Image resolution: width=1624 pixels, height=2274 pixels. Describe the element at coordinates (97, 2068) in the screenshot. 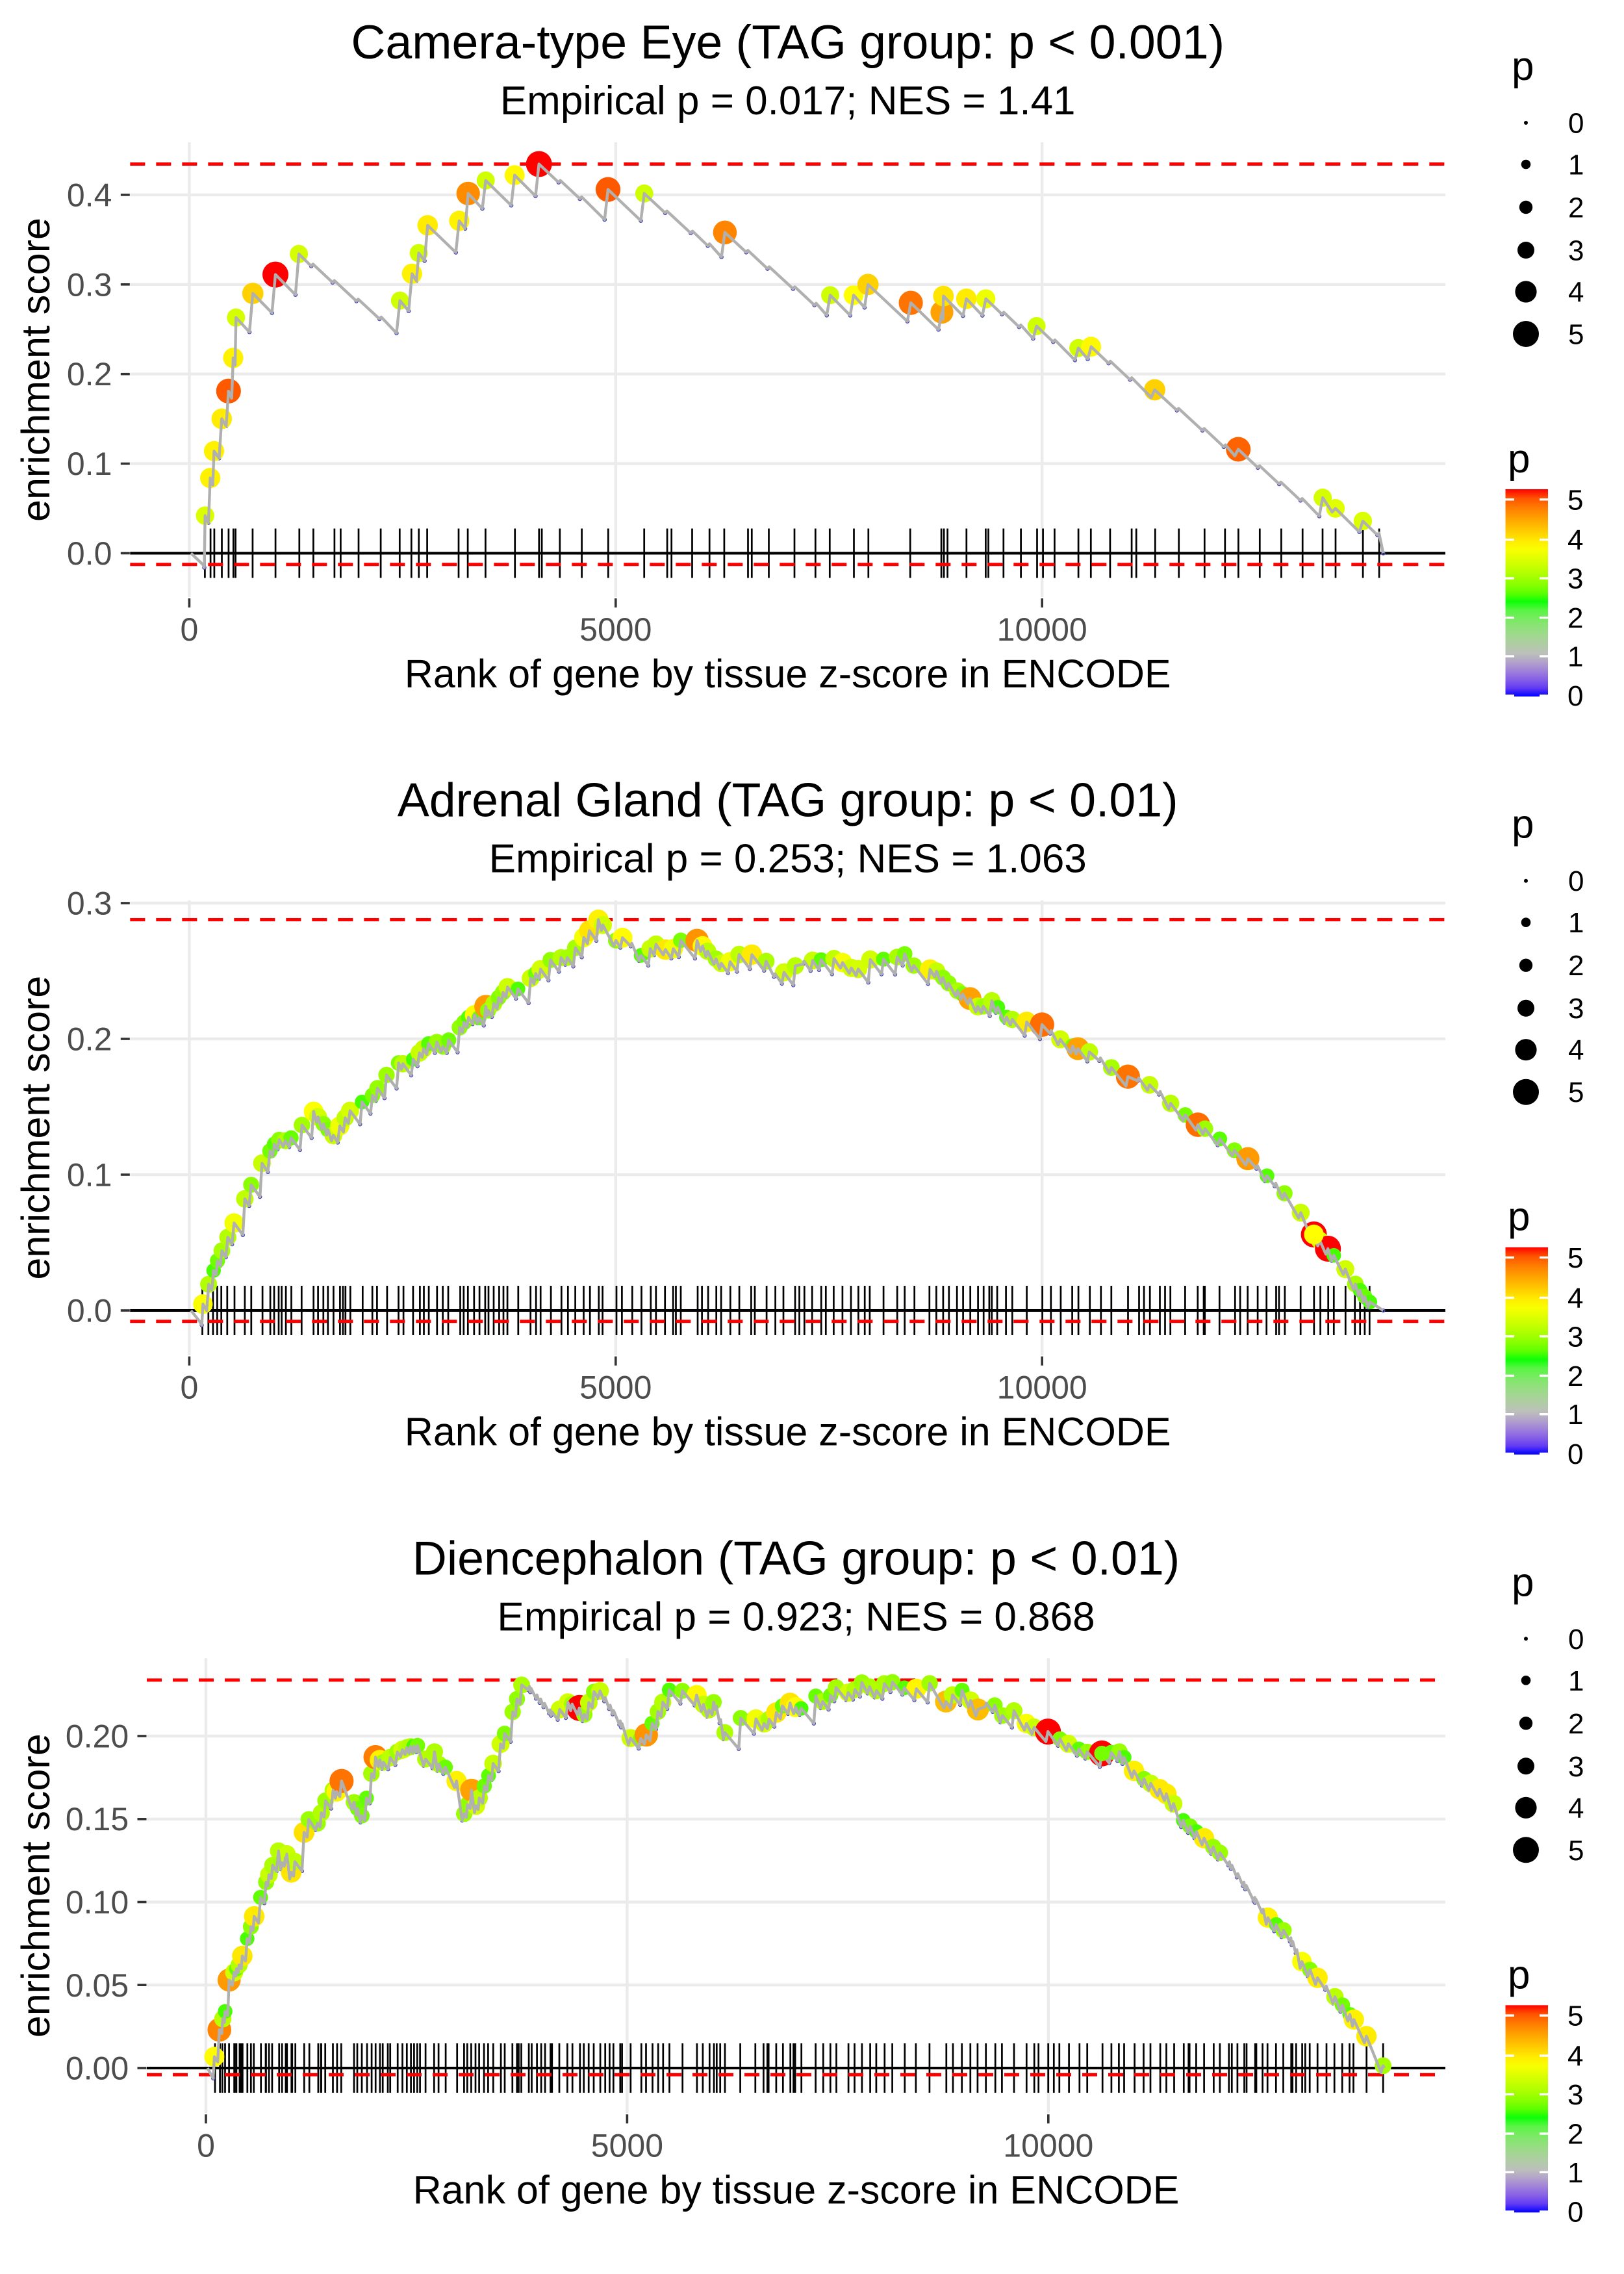

I see `svg-text: 0.00` at that location.